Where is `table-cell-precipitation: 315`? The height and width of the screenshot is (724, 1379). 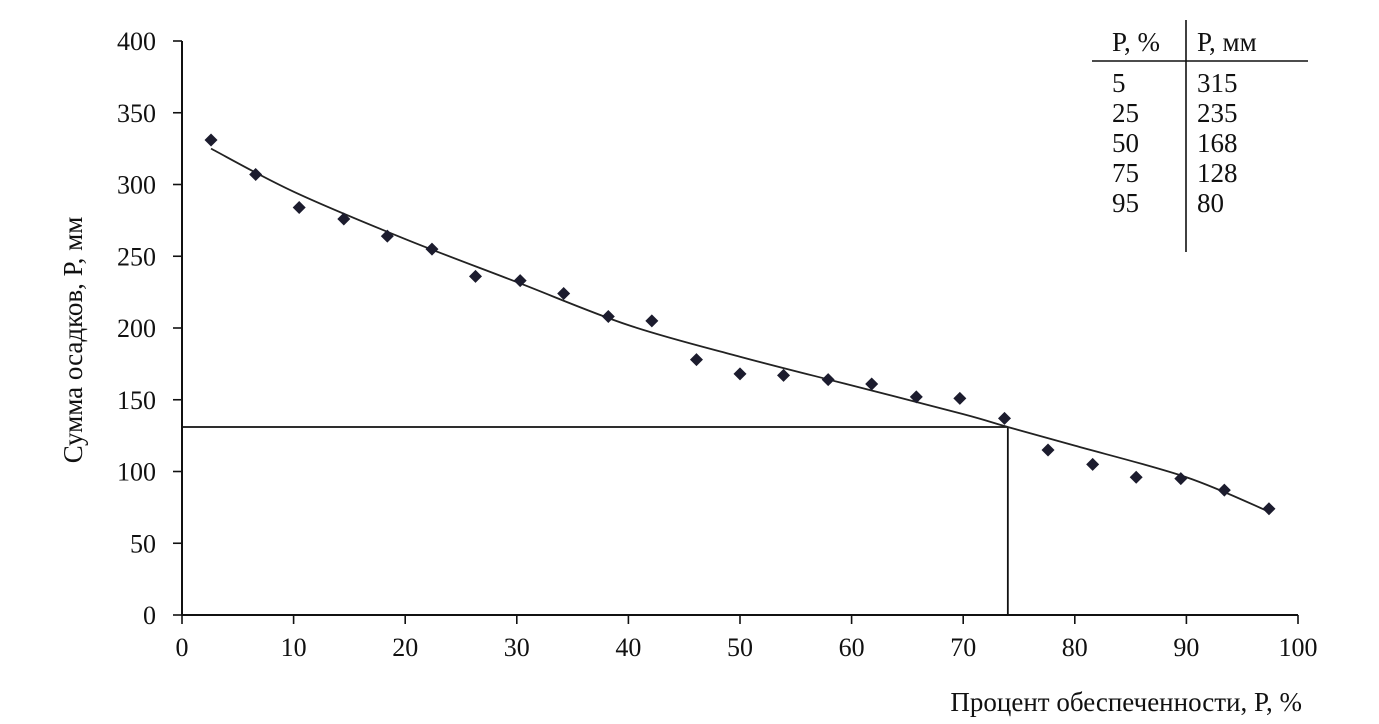
table-cell-precipitation: 315 is located at coordinates (1217, 83).